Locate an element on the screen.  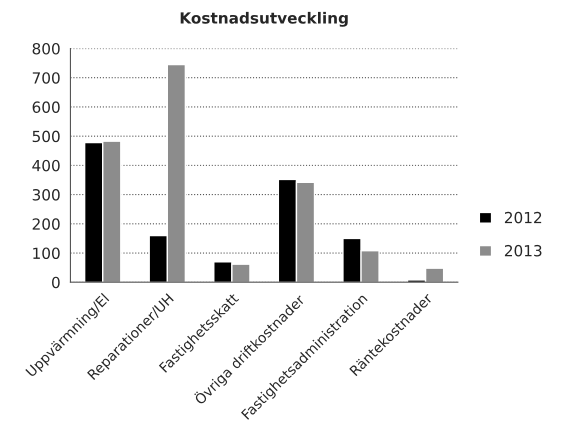
y-tick-label: 100 is located at coordinates (46, 253).